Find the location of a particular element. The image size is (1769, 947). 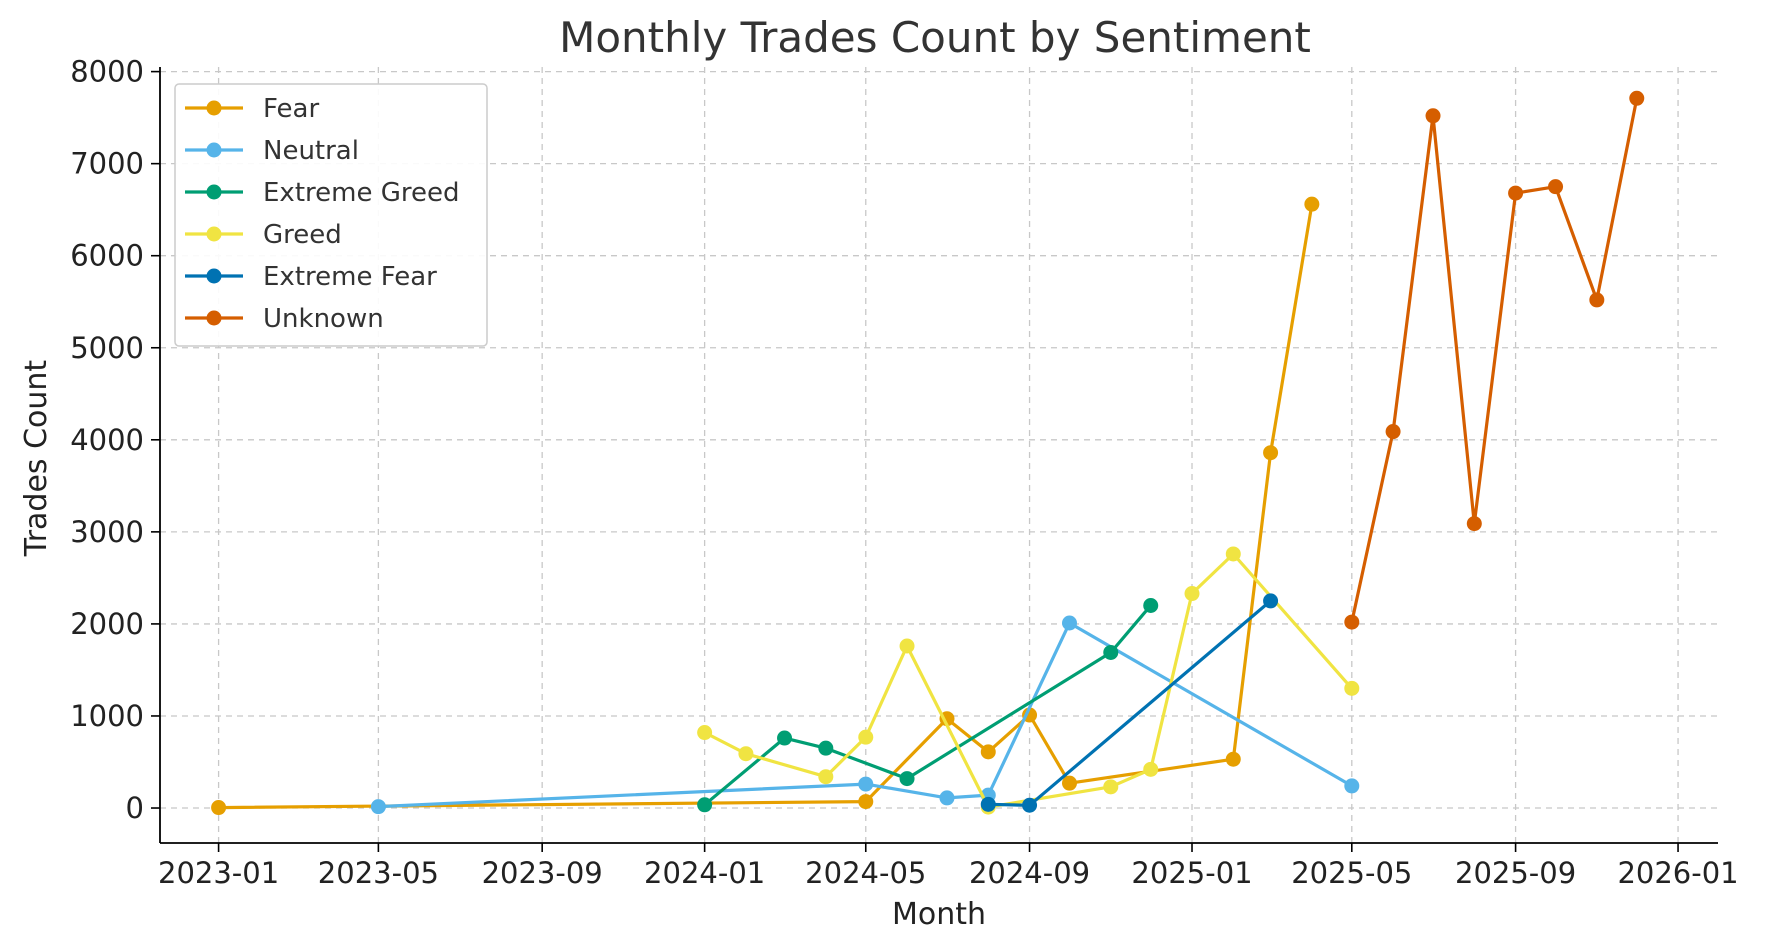

y-axis-ticks: 0 1000 2000 3000 4000 5000 6000 7000 8000 is located at coordinates (115, 440).